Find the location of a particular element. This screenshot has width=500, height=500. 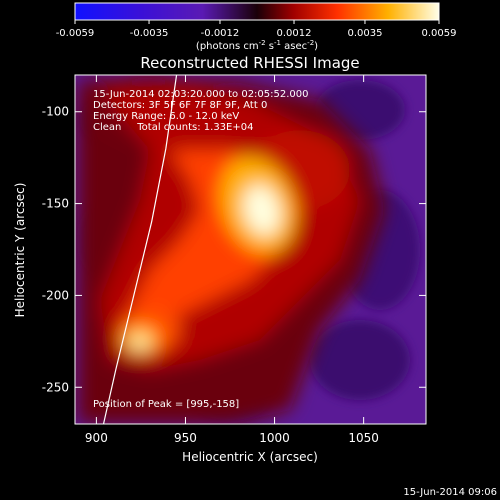

y-tick-label: -100 is located at coordinates (55, 112).